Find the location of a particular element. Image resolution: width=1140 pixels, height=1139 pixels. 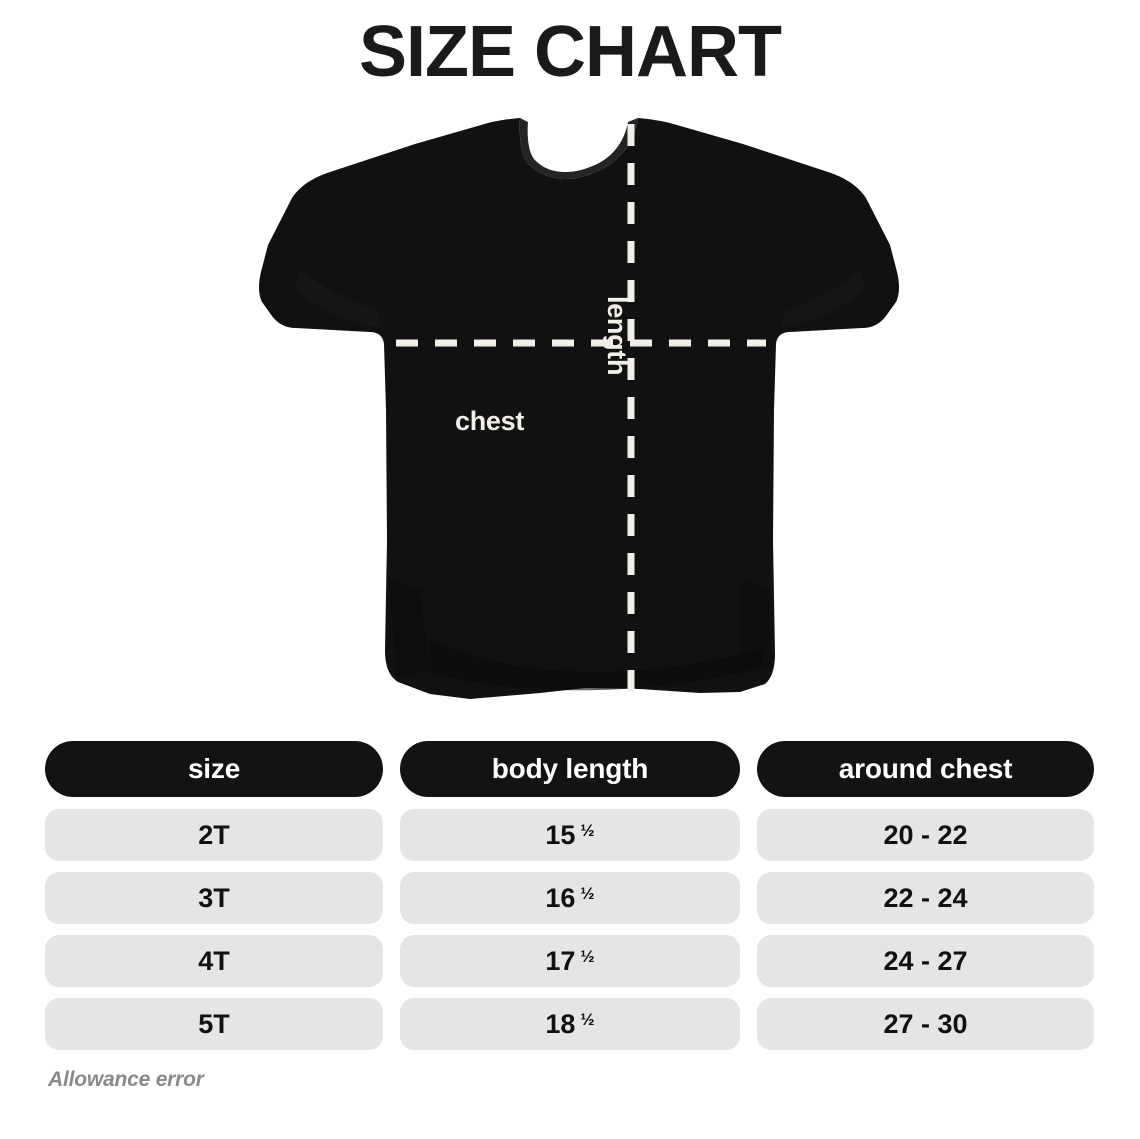

cell-body-length: 18 ½ is located at coordinates (570, 1024).